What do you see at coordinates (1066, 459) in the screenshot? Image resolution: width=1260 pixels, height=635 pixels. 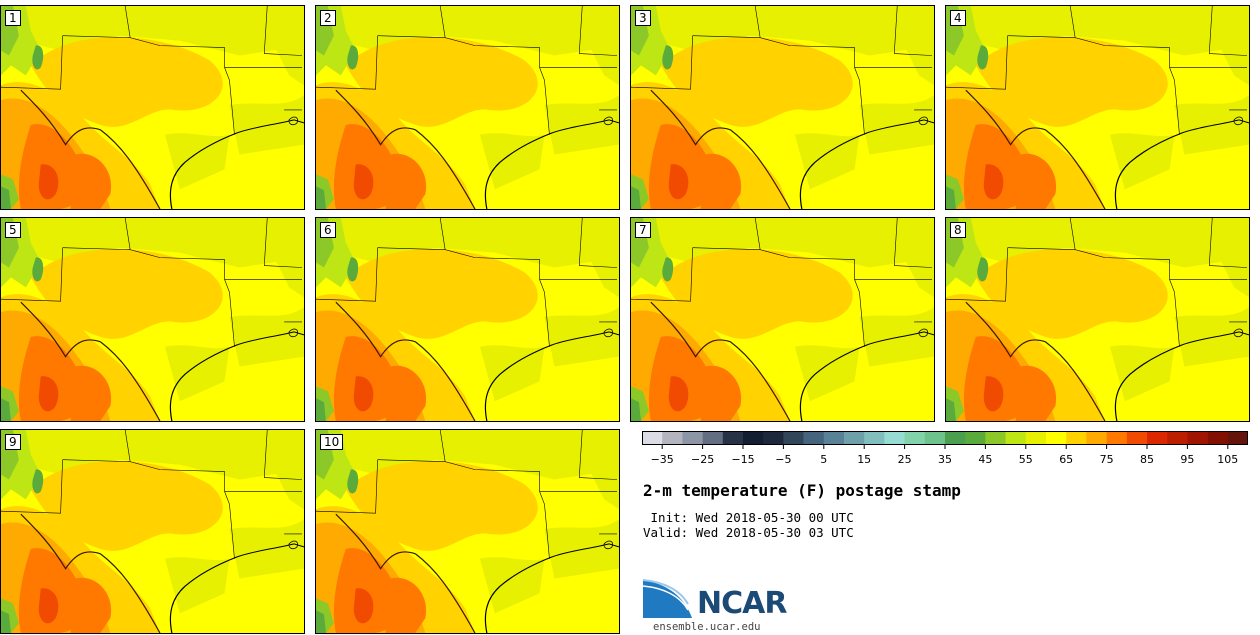 I see `colorbar-tick-label: 65` at bounding box center [1066, 459].